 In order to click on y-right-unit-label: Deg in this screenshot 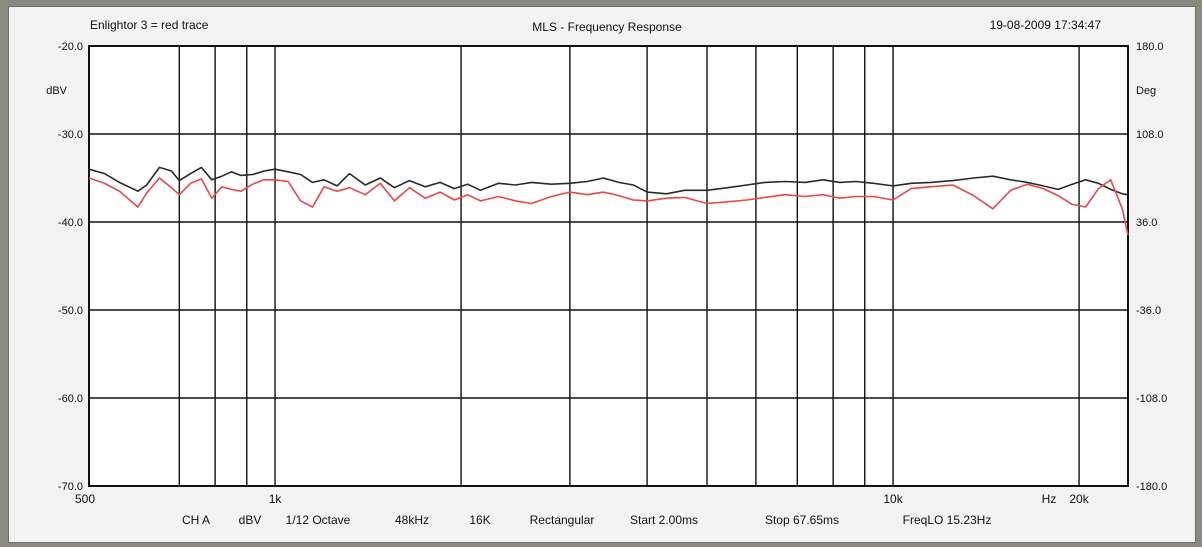, I will do `click(1146, 91)`.